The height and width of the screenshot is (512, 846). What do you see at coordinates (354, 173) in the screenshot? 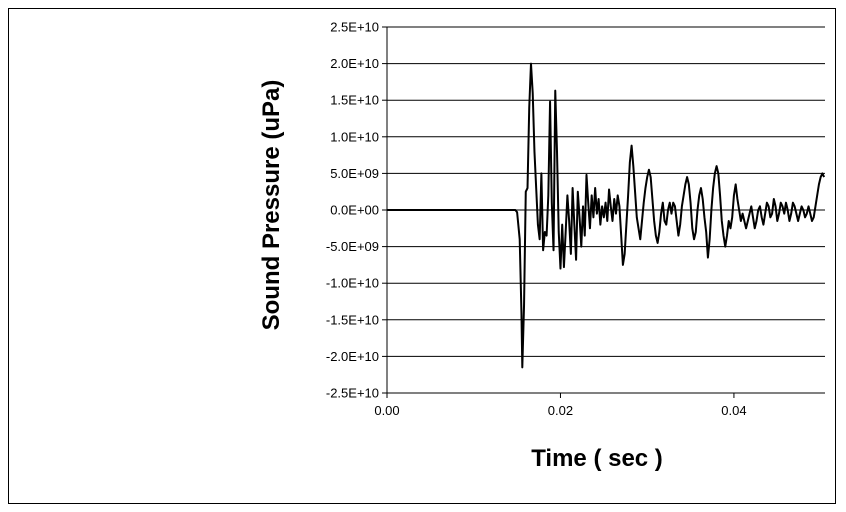
I see `y-tick-label: 5.0E+09` at bounding box center [354, 173].